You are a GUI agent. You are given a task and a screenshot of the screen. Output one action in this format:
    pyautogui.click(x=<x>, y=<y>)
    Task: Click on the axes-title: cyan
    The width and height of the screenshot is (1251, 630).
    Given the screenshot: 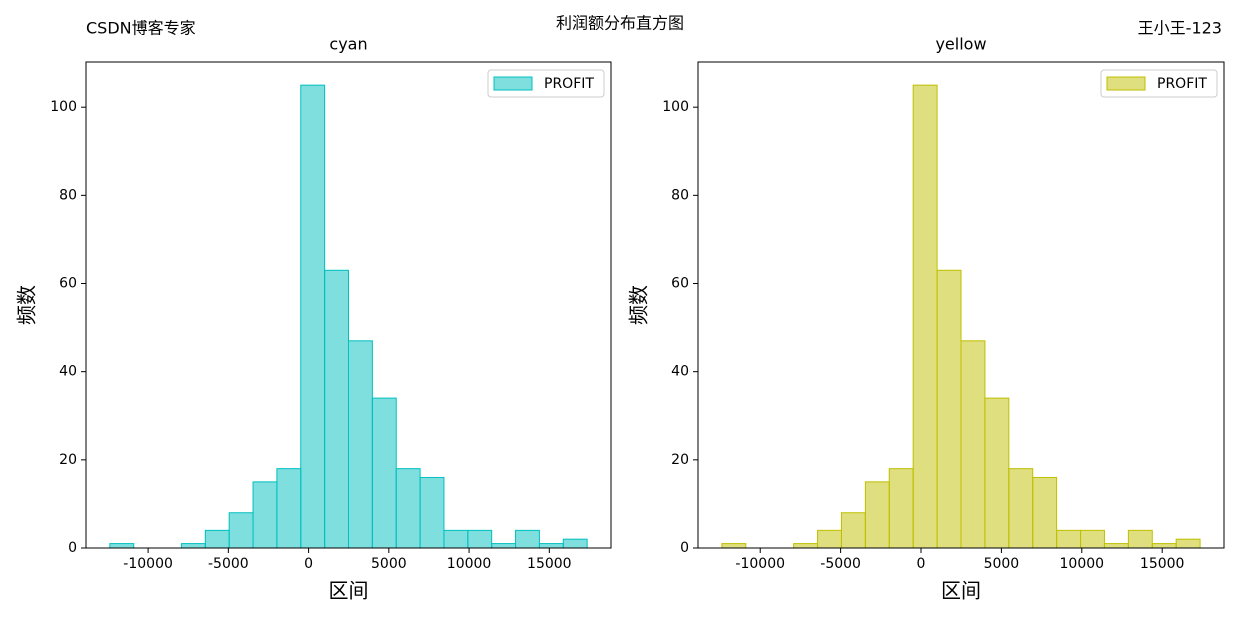 What is the action you would take?
    pyautogui.click(x=348, y=44)
    